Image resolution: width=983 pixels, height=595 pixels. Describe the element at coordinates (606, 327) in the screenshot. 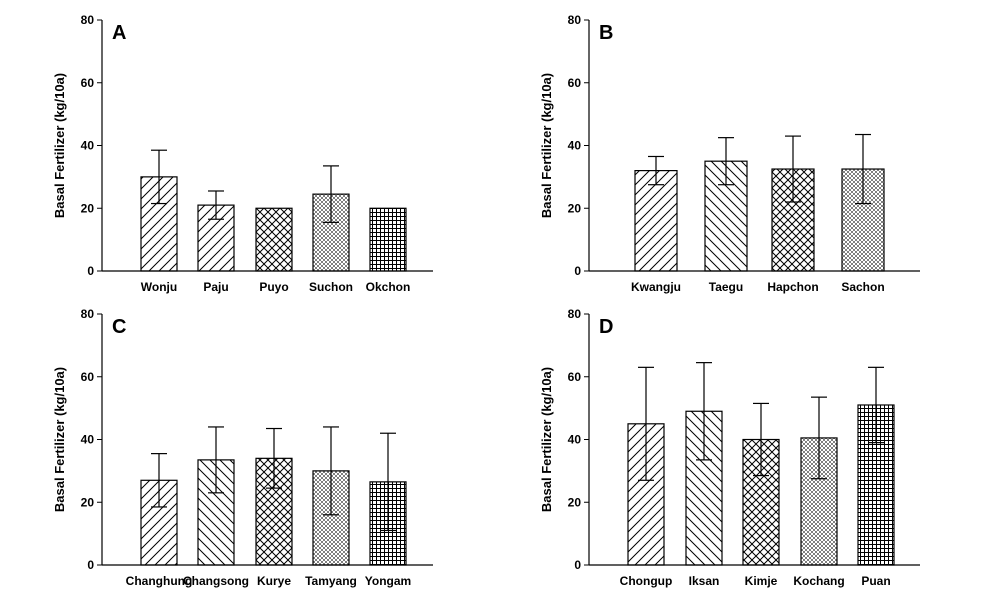

I see `panel-letter: D` at that location.